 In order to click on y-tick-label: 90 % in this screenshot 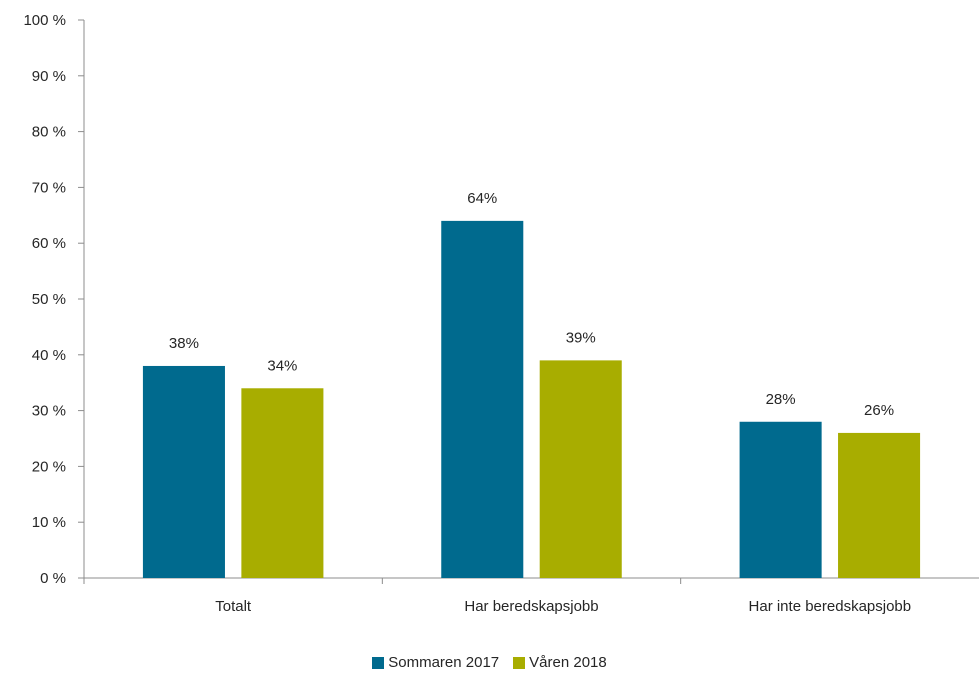, I will do `click(49, 76)`.